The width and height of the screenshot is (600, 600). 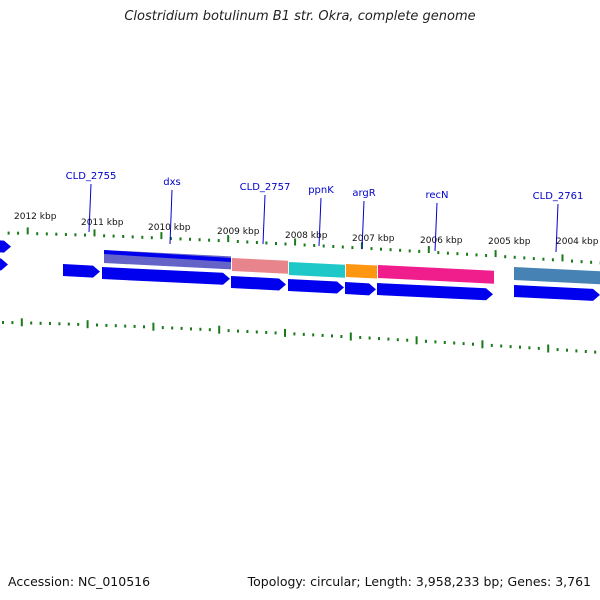 What do you see at coordinates (171, 182) in the screenshot?
I see `gene-label: dxs` at bounding box center [171, 182].